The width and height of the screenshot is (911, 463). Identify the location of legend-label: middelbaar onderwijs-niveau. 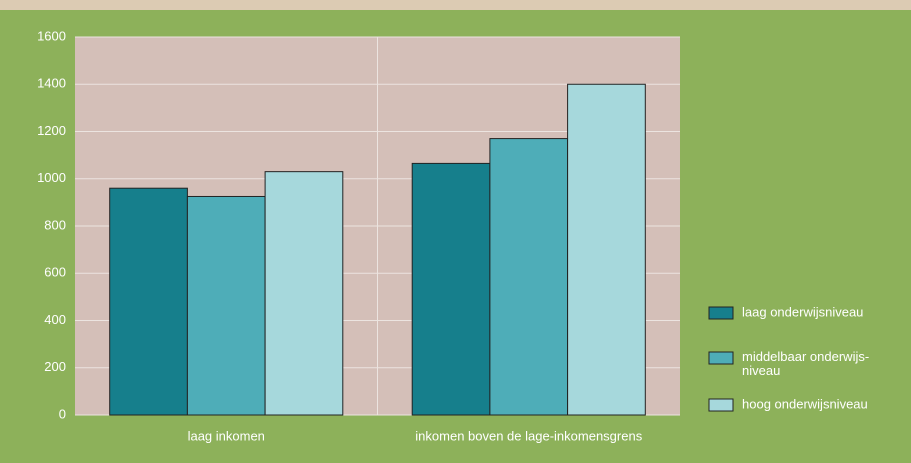
(805, 363).